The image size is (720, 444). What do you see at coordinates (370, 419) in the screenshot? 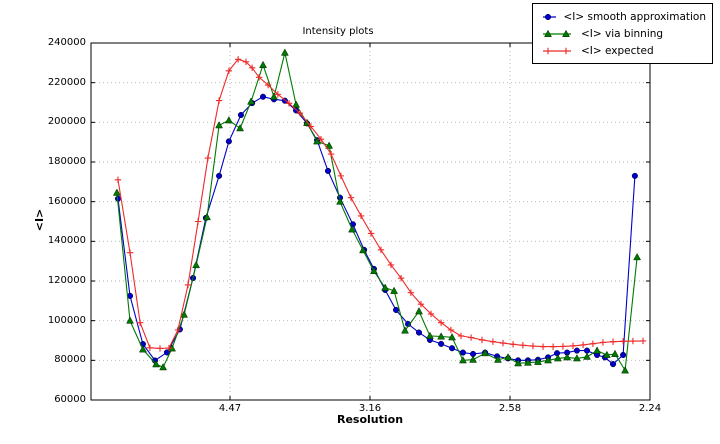
I see `x-axis-label: Resolution` at bounding box center [370, 419].